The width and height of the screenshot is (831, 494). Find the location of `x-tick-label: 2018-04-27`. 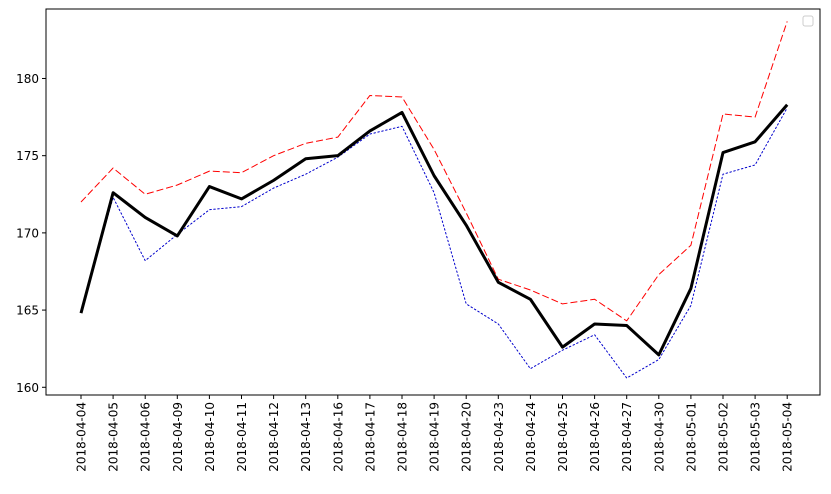

x-tick-label: 2018-04-27 is located at coordinates (627, 437).